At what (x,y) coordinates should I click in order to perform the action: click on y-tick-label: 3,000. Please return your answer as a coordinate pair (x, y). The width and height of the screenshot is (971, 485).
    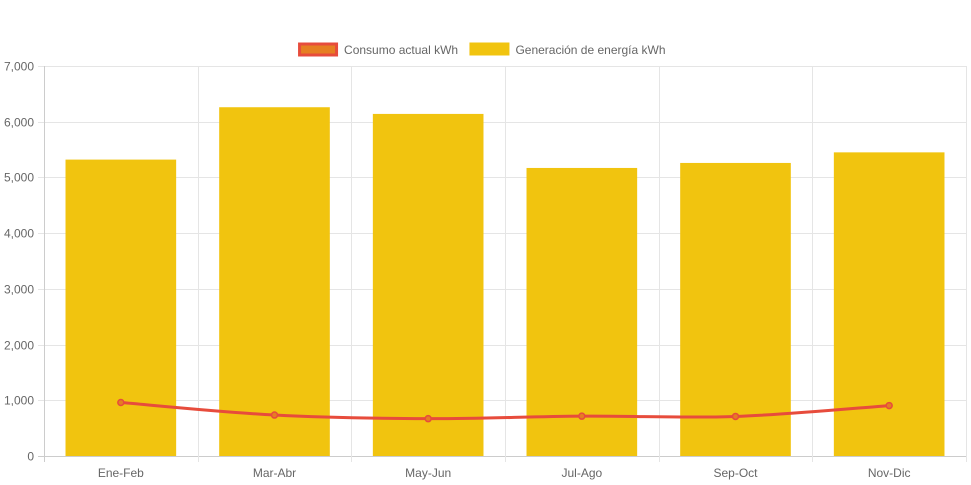
    Looking at the image, I should click on (19, 290).